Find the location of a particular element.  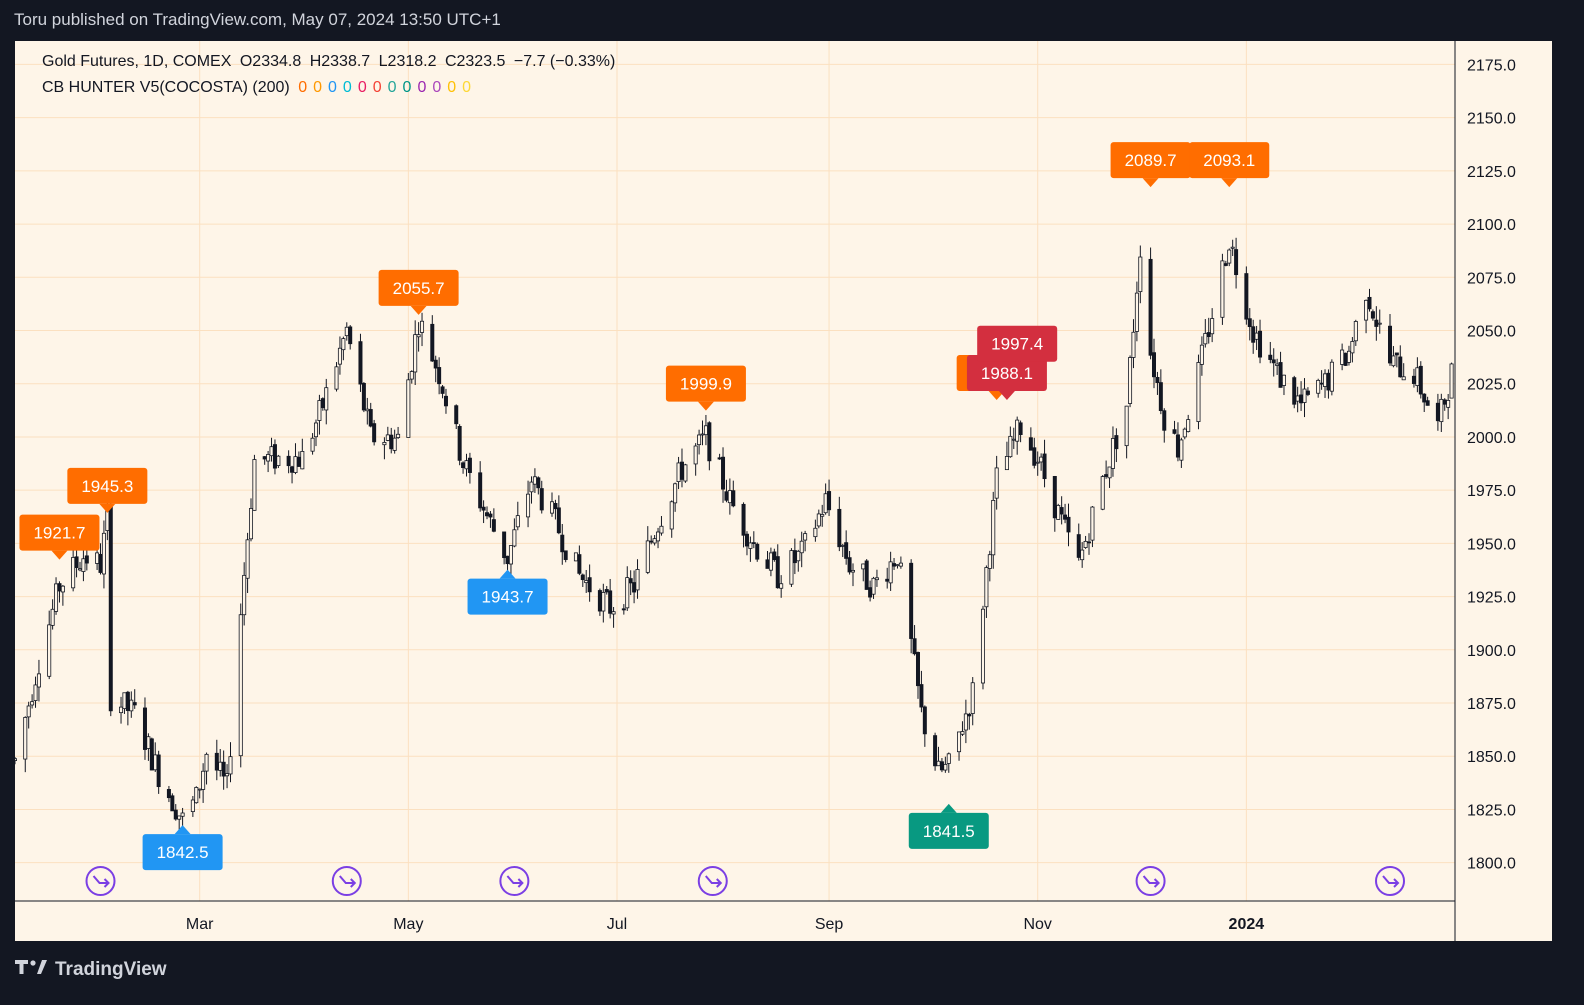

price-tick-10: 1925.0 is located at coordinates (1491, 598).